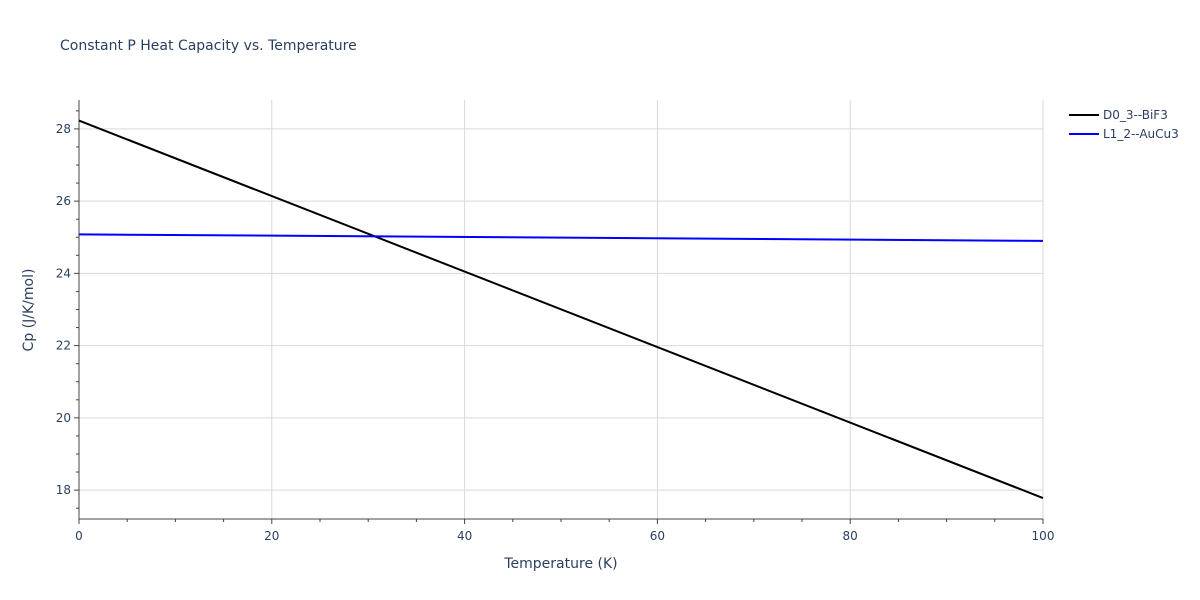  What do you see at coordinates (1124, 124) in the screenshot?
I see `legend: D0_3--BiF3 L1_2--AuCu3` at bounding box center [1124, 124].